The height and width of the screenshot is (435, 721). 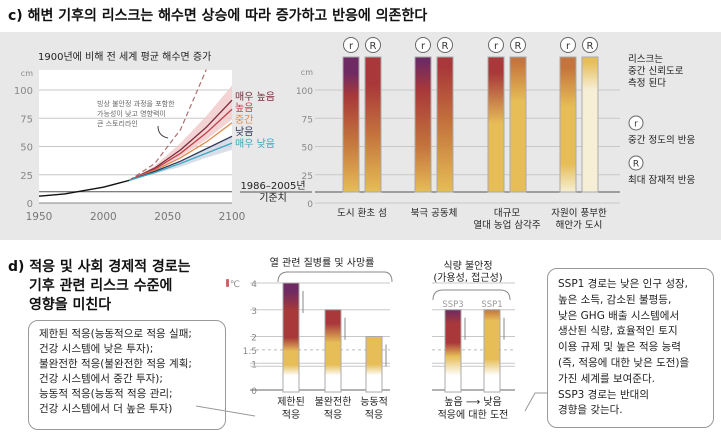 What do you see at coordinates (218, 16) in the screenshot?
I see `panel-c-title: c) 해변 기후의 리스크는 해수면 상승에 따라 증가하고 반응에 의존한다` at bounding box center [218, 16].